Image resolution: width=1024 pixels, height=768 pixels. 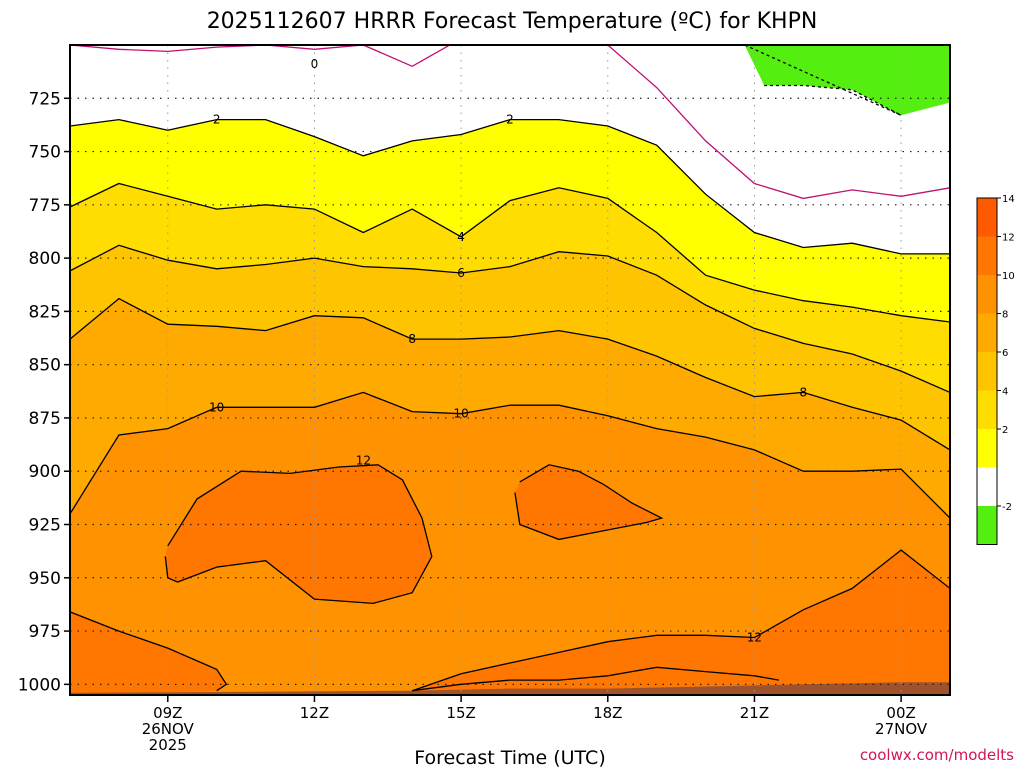 What do you see at coordinates (315, 64) in the screenshot?
I see `contour-label: 0` at bounding box center [315, 64].